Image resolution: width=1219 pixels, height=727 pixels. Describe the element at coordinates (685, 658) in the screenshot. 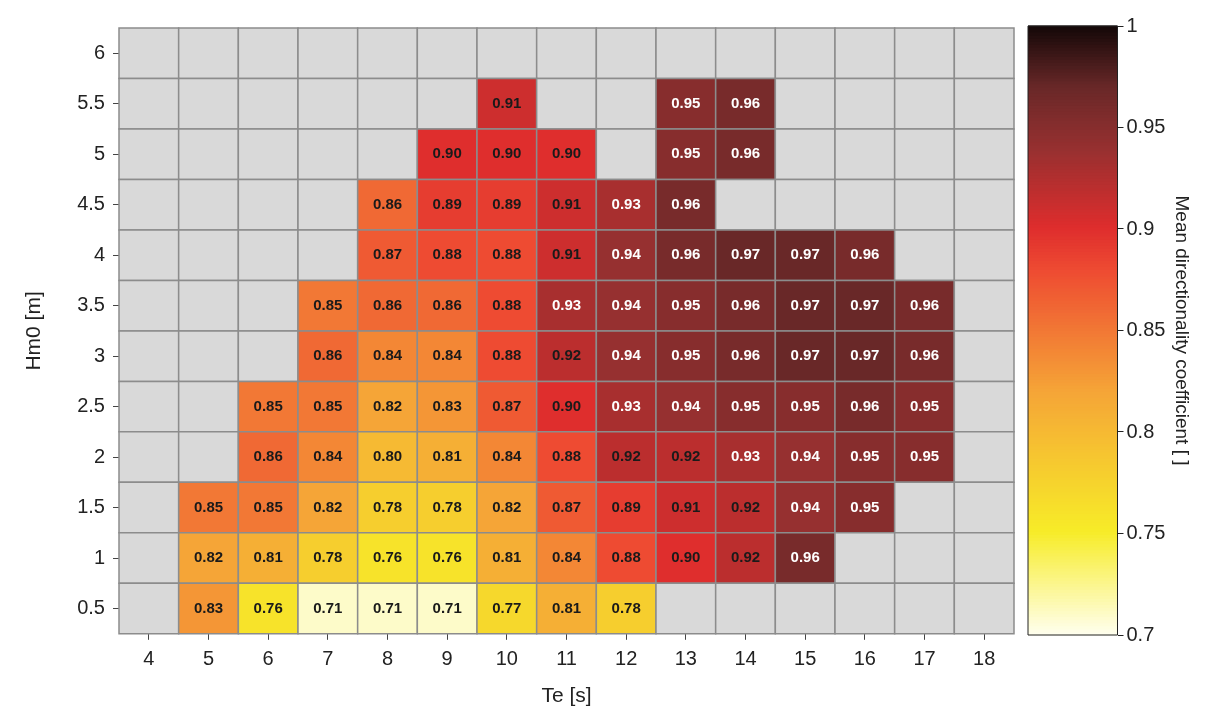

I see `x-tick-label: 13` at that location.